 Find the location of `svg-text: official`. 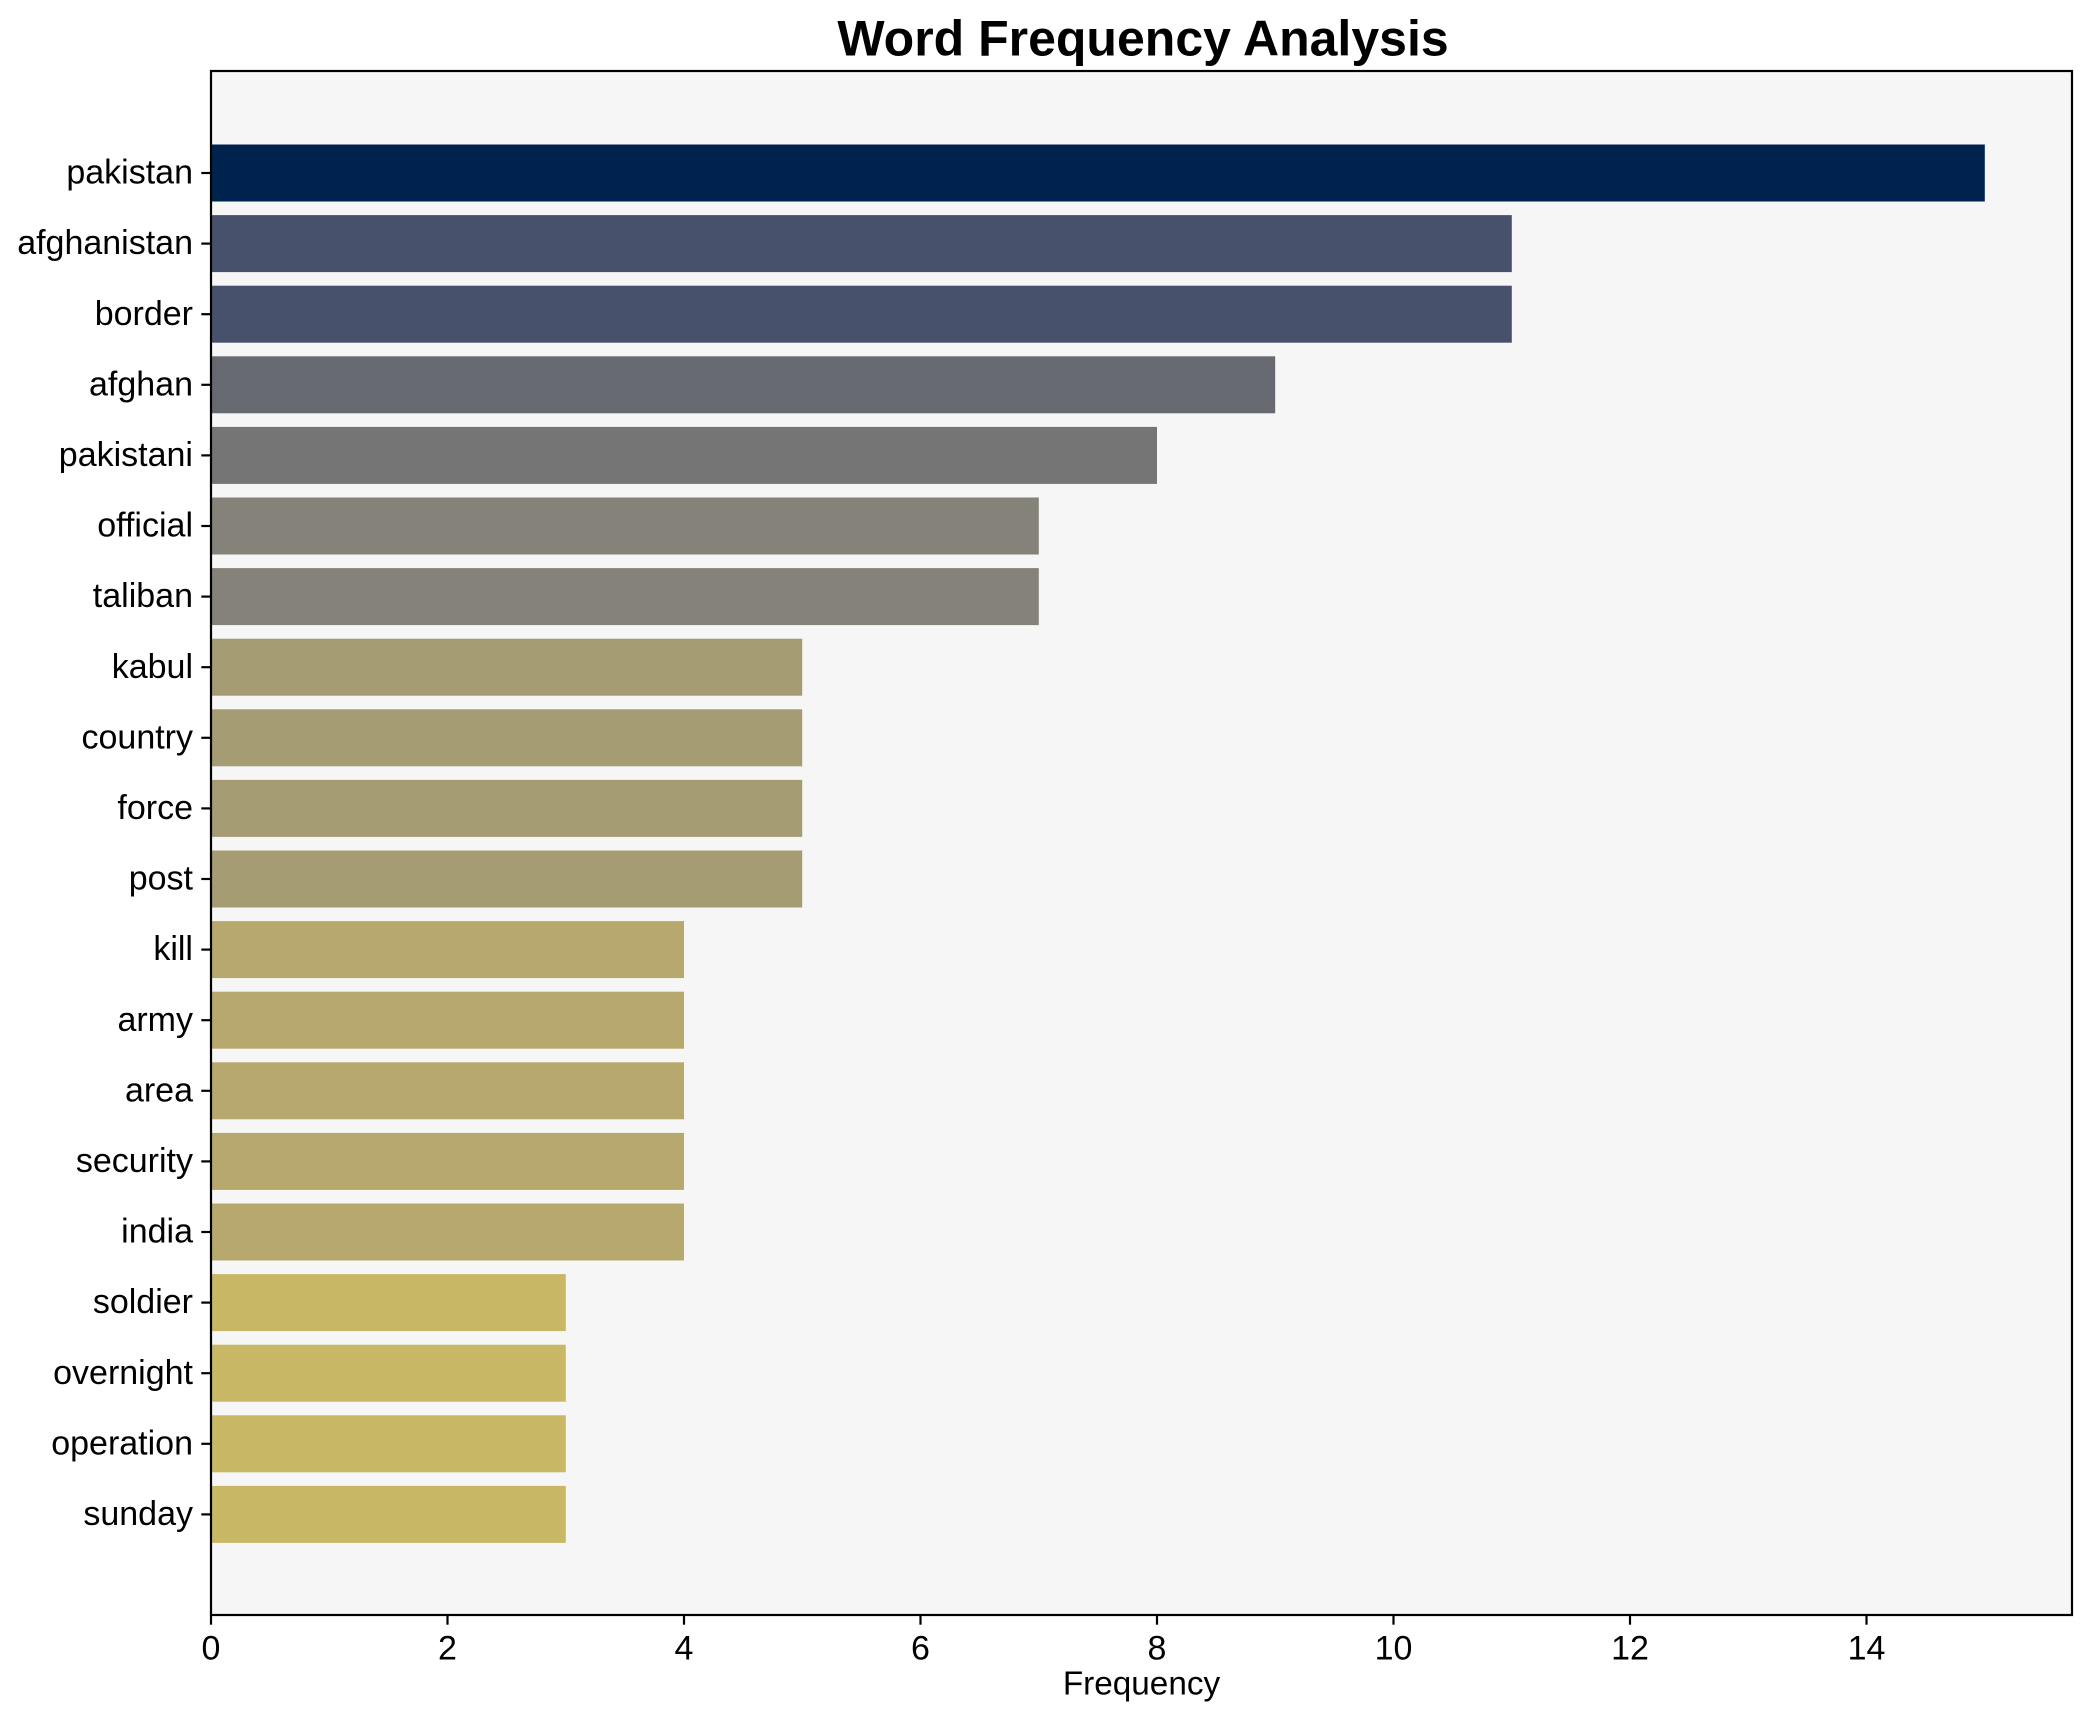

svg-text: official is located at coordinates (145, 526).